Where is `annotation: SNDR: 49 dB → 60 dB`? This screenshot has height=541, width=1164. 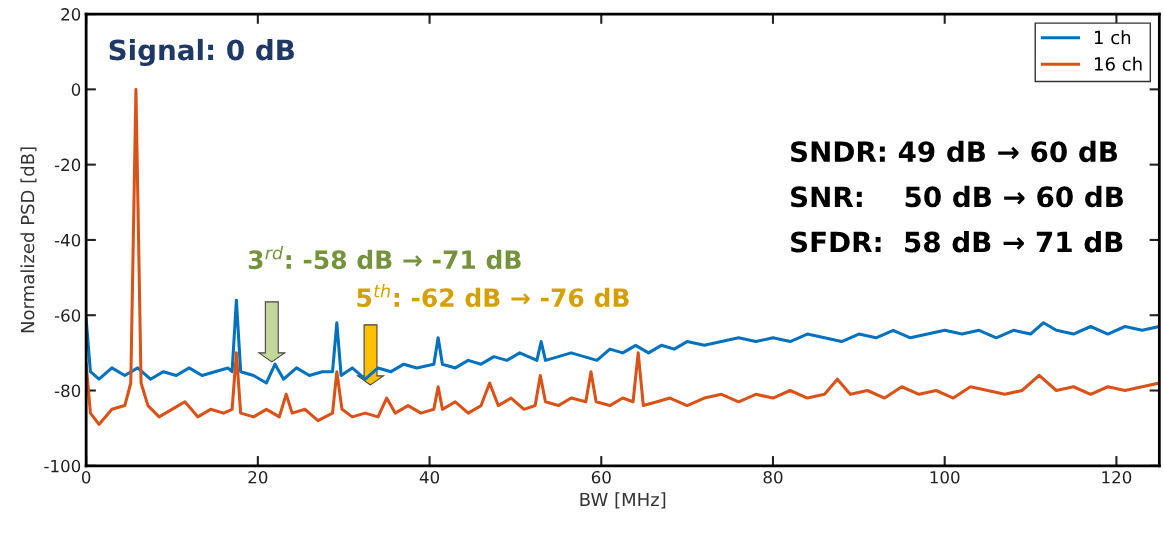
annotation: SNDR: 49 dB → 60 dB is located at coordinates (954, 151).